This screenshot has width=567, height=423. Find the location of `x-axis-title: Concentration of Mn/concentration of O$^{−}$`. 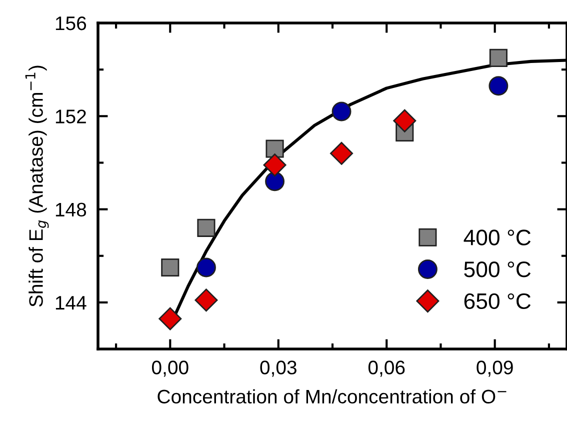

x-axis-title: Concentration of Mn/concentration of O$^{−}$ is located at coordinates (332, 396).